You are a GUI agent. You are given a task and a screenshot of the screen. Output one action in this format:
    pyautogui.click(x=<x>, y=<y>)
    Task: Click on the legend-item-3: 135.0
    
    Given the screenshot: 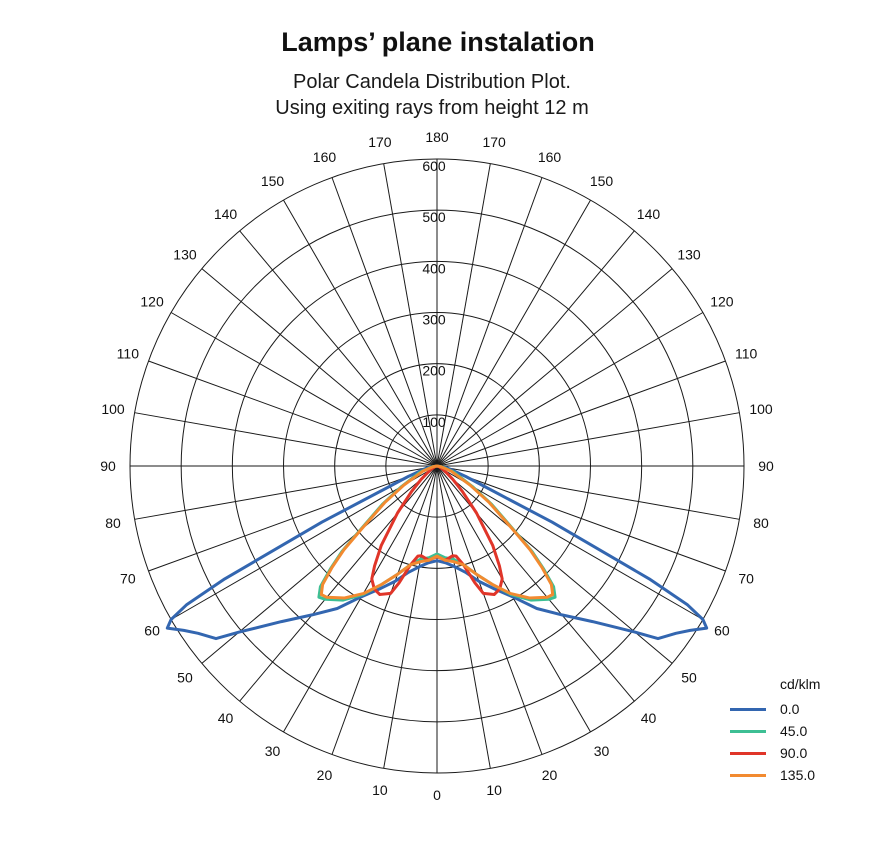 What is the action you would take?
    pyautogui.click(x=775, y=775)
    